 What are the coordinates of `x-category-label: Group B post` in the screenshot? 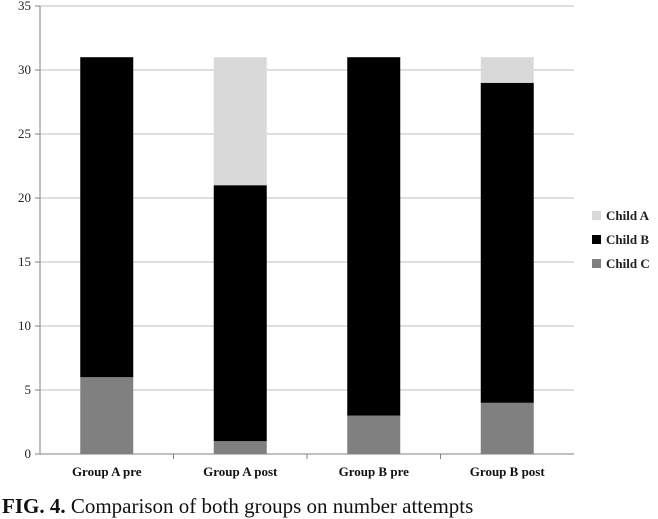 It's located at (508, 471).